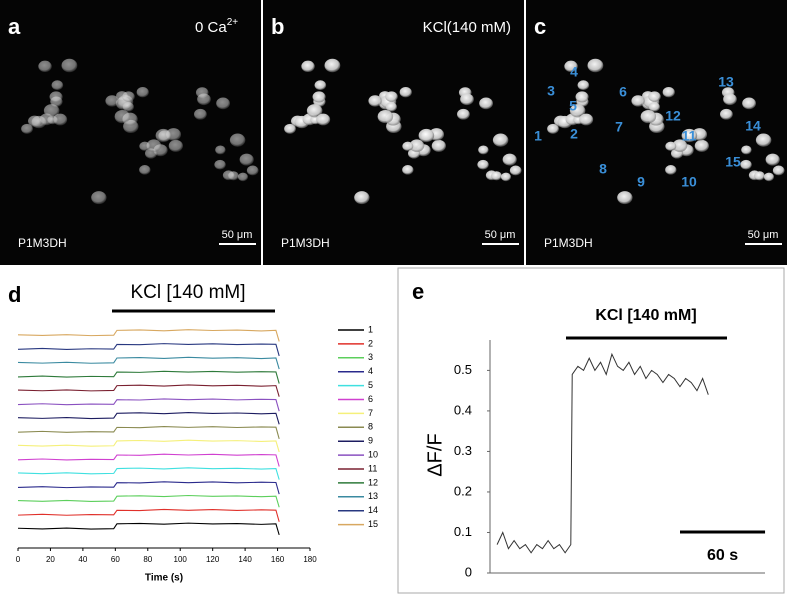 Image resolution: width=787 pixels, height=595 pixels. Describe the element at coordinates (278, 559) in the screenshot. I see `x-tick-label: 160` at that location.